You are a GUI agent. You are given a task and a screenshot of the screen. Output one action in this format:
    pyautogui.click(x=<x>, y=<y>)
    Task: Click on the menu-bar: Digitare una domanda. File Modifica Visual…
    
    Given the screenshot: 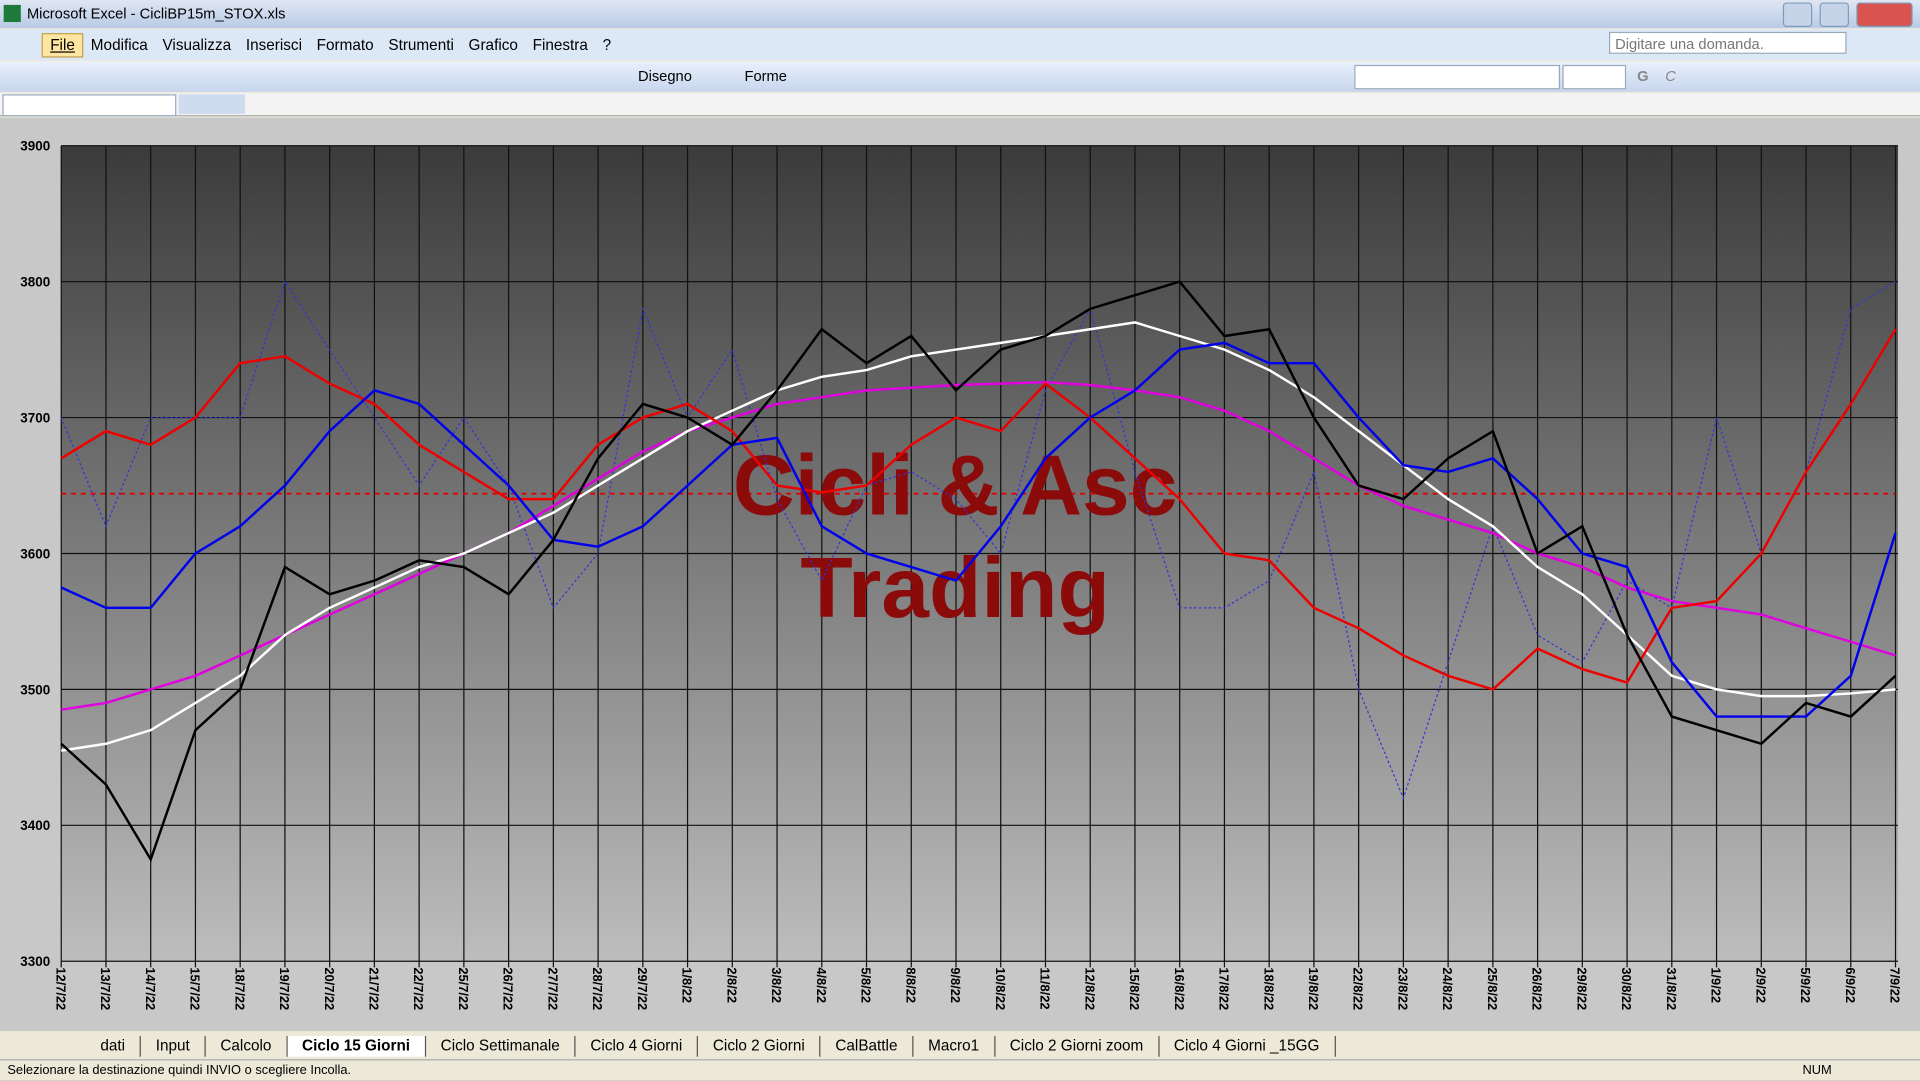 What is the action you would take?
    pyautogui.click(x=960, y=44)
    